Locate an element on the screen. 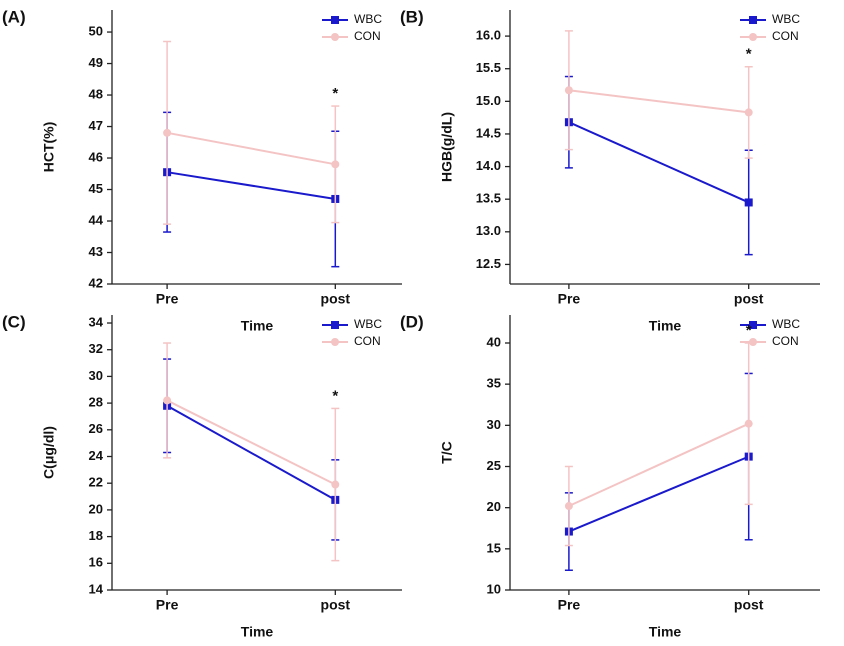  panel-label: (B) is located at coordinates (412, 16).